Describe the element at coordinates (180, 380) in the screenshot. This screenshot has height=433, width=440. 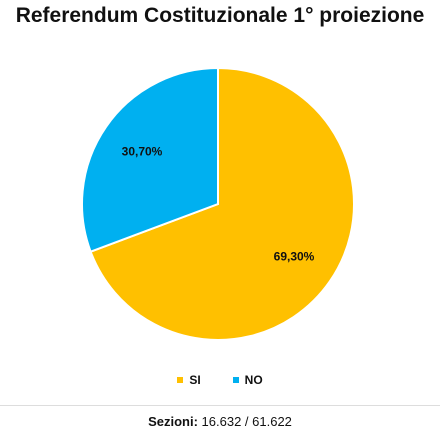
I see `legend-swatch-si` at that location.